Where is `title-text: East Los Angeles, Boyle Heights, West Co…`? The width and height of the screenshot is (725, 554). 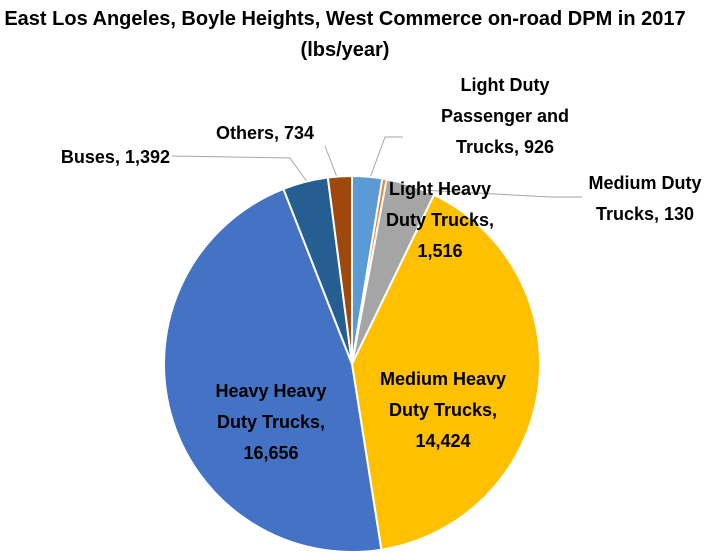 title-text: East Los Angeles, Boyle Heights, West Co… is located at coordinates (345, 34).